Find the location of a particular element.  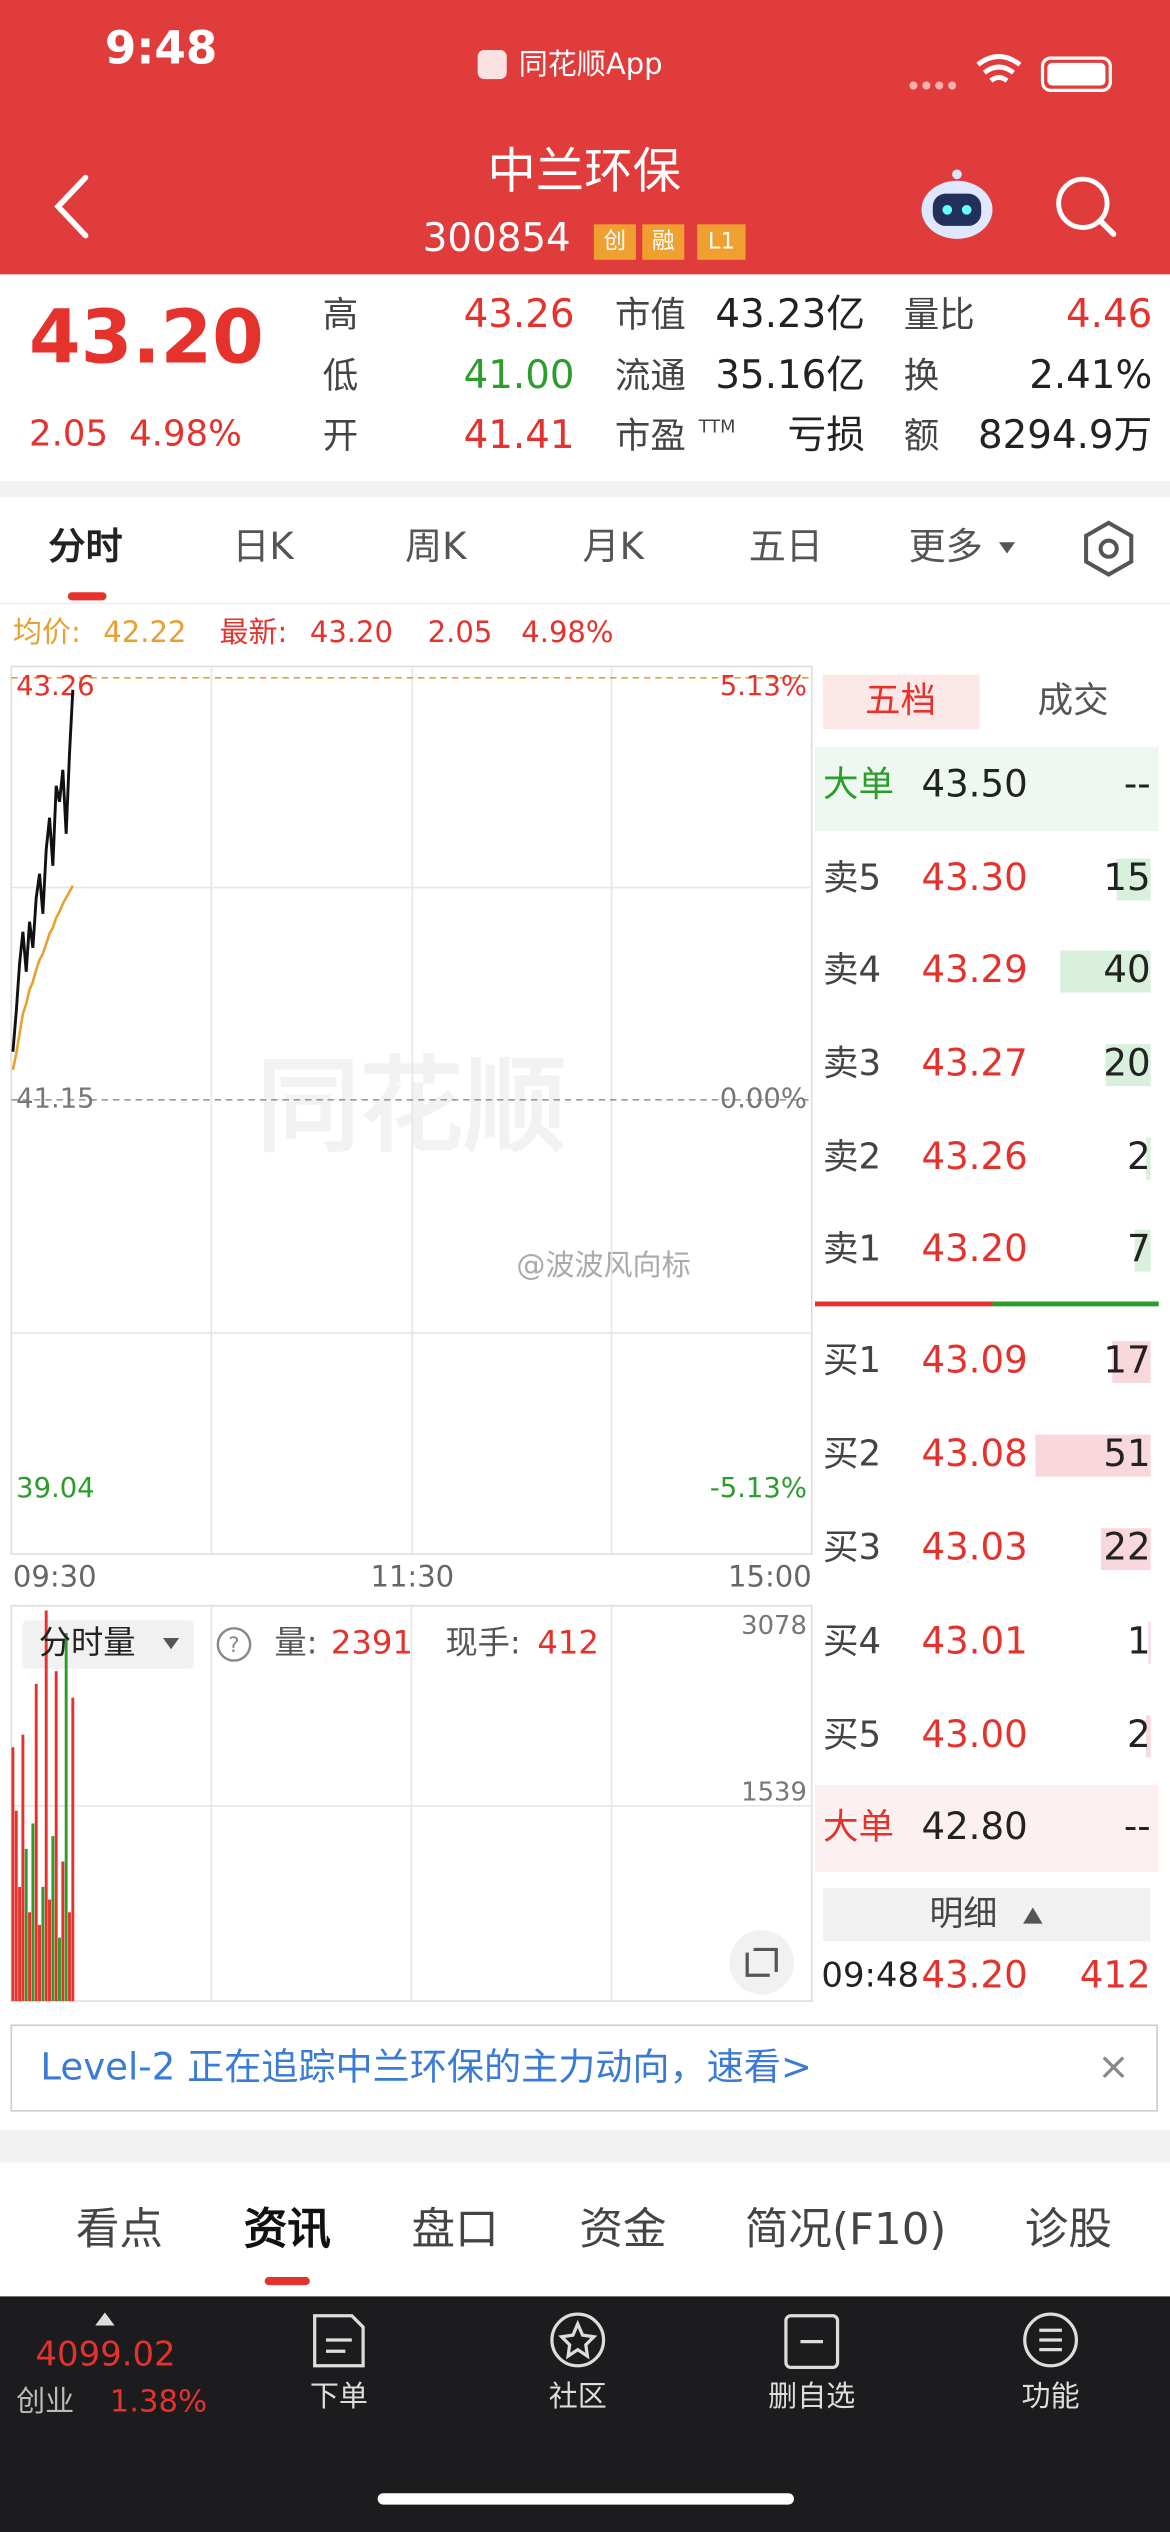

avg-line is located at coordinates (42, 978).